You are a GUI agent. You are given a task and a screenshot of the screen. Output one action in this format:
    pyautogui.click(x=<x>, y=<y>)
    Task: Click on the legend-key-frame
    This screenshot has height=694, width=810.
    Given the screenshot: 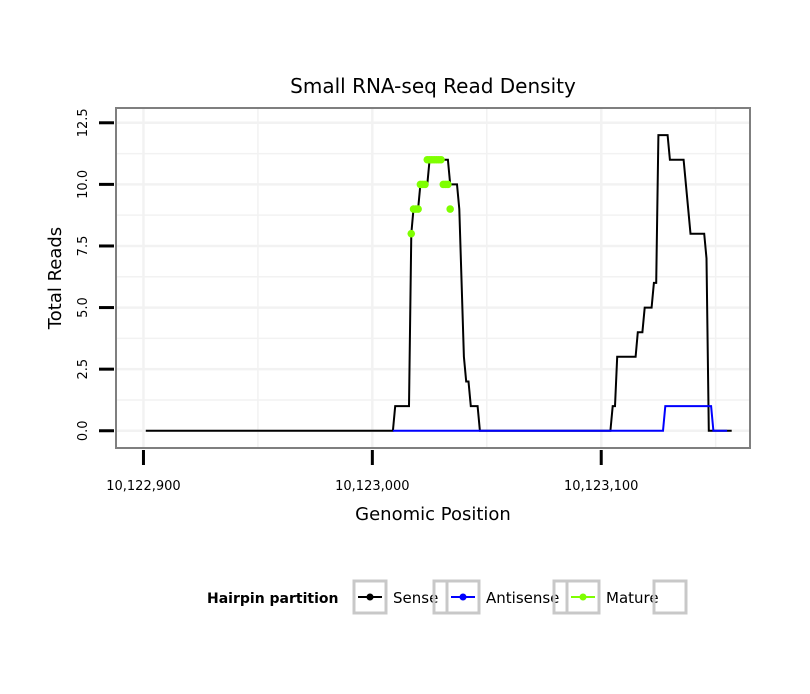 What is the action you would take?
    pyautogui.click(x=670, y=597)
    